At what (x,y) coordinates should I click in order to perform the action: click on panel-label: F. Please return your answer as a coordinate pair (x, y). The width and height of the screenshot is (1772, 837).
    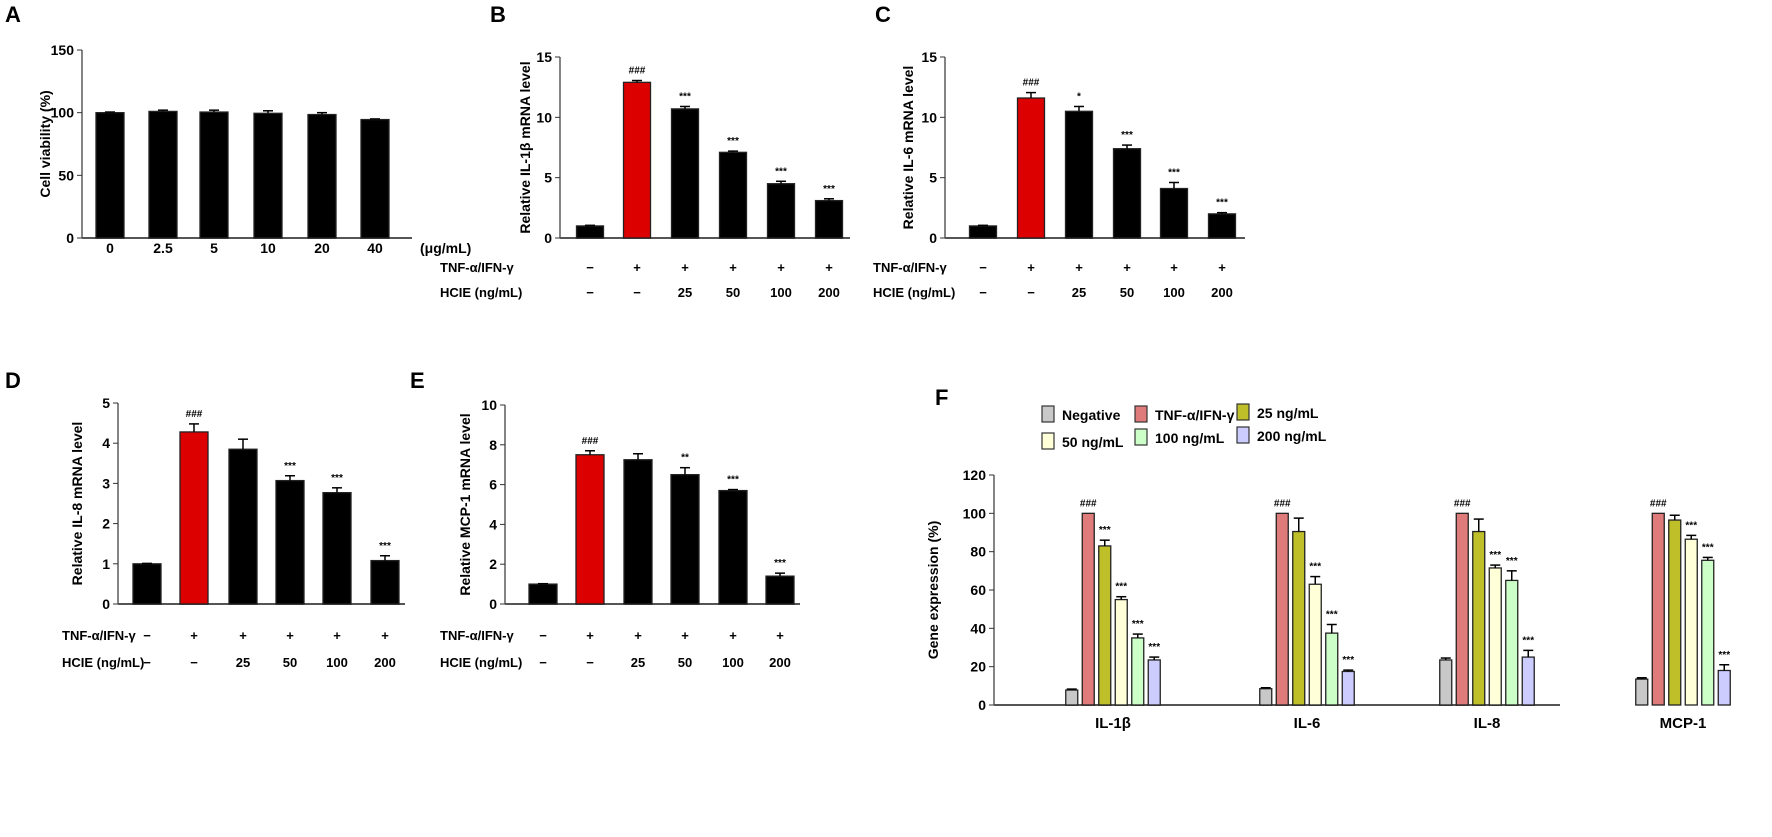
    Looking at the image, I should click on (941, 397).